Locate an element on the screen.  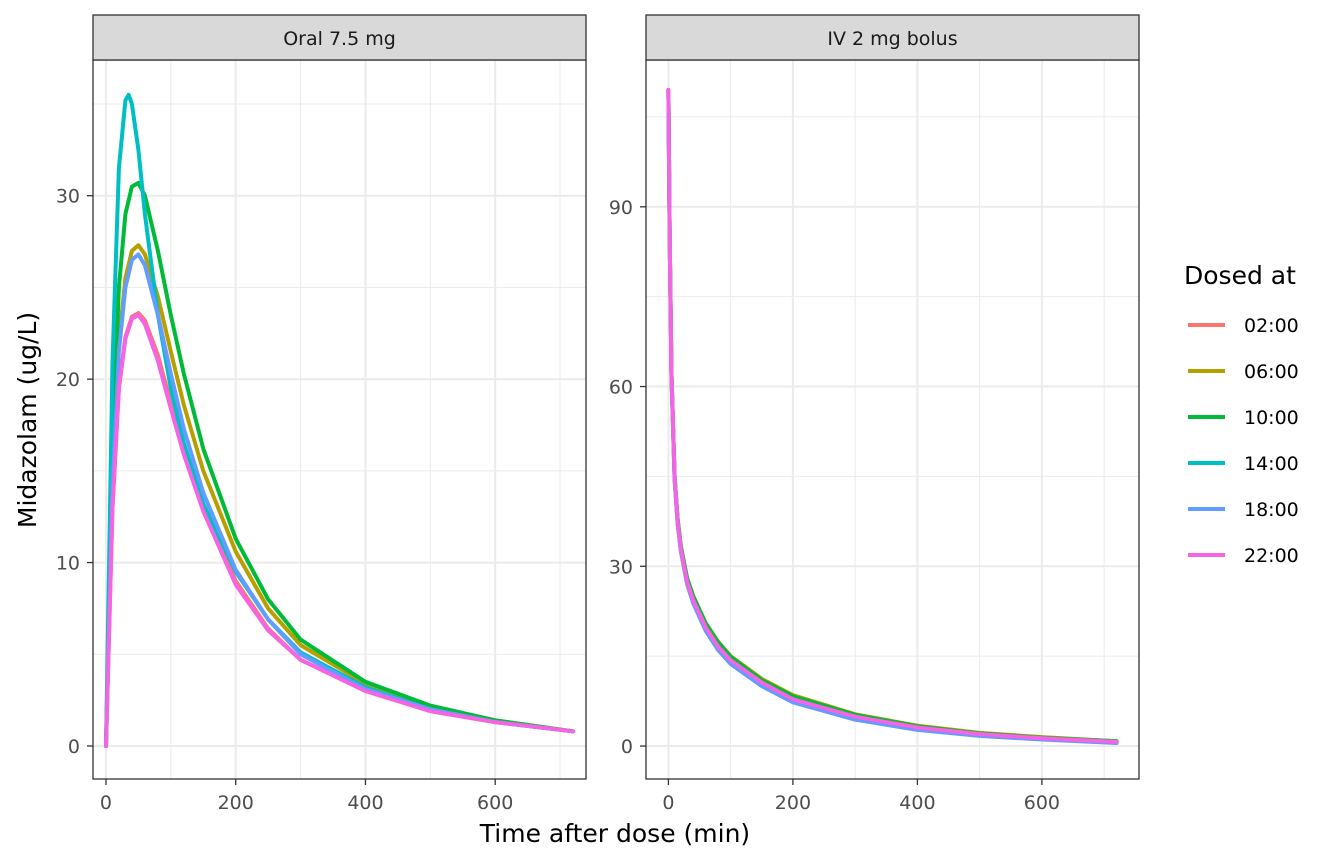
legend-label: 10:00 is located at coordinates (1271, 418).